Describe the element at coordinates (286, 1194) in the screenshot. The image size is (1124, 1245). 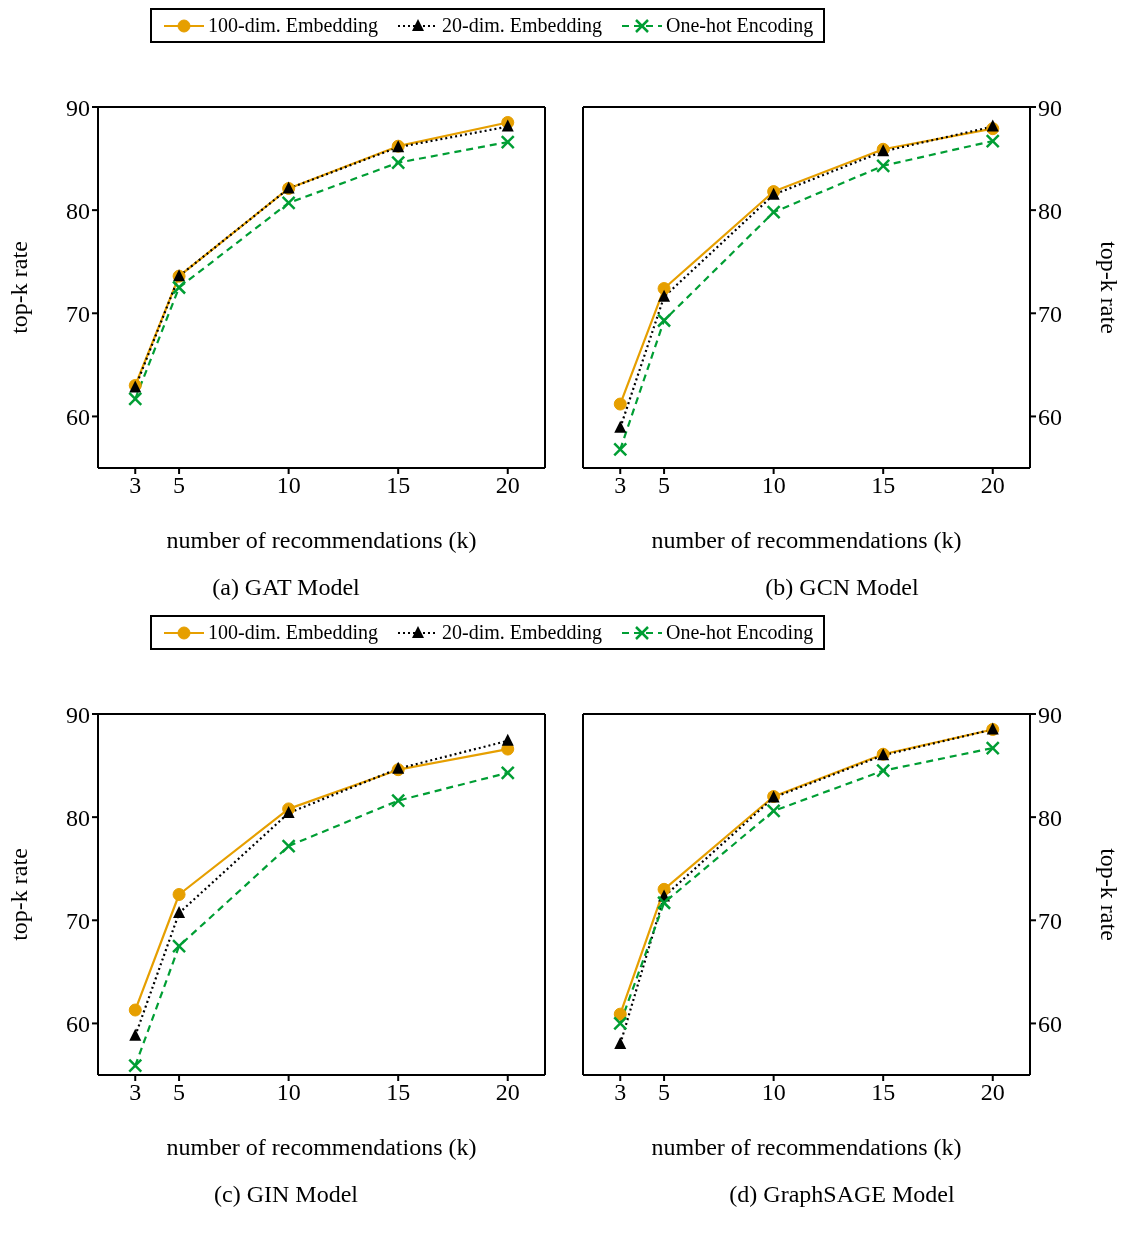
I see `text: (c) GIN Model` at that location.